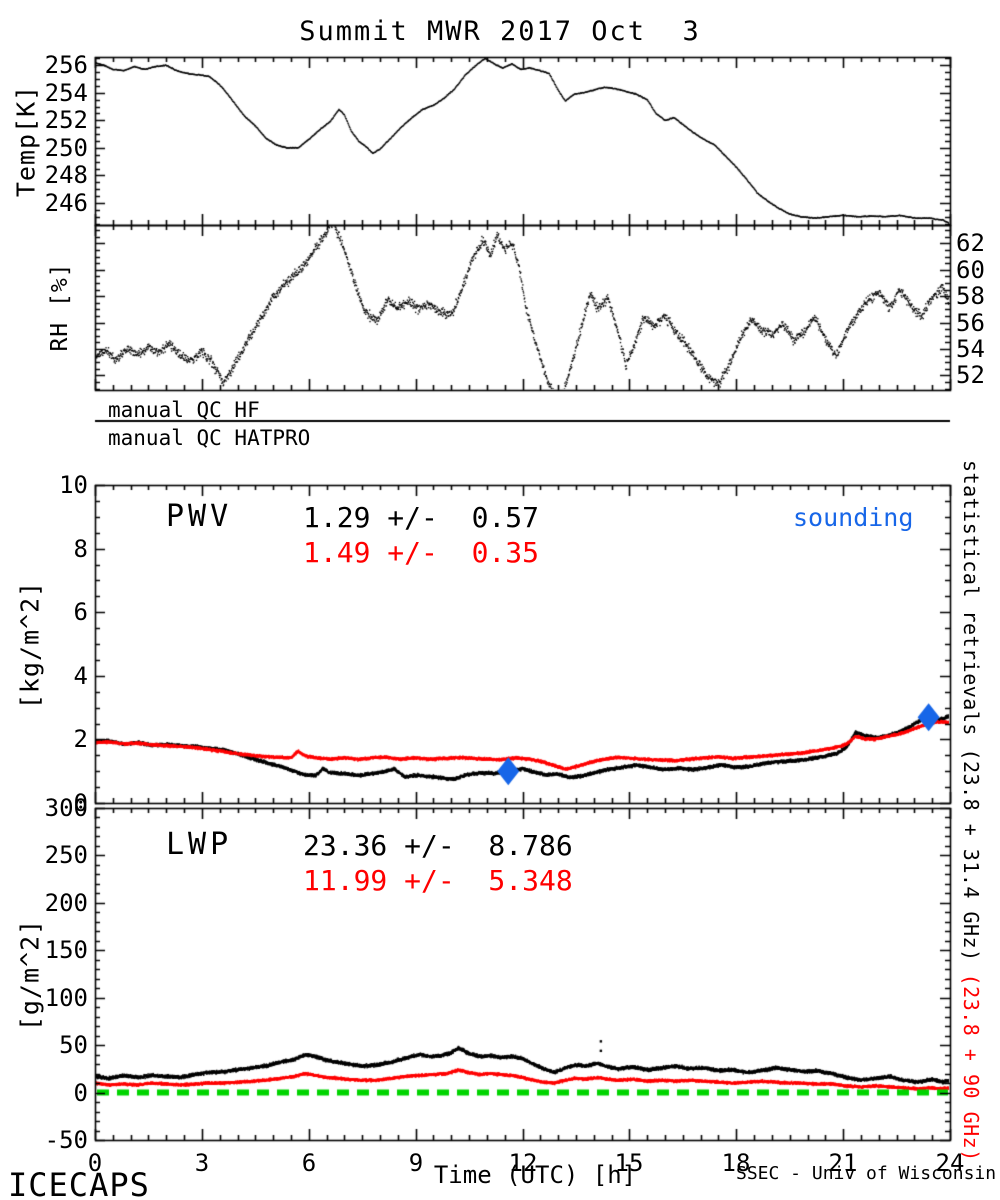  What do you see at coordinates (73, 485) in the screenshot?
I see `pwv-y-tick-label: 10` at bounding box center [73, 485].